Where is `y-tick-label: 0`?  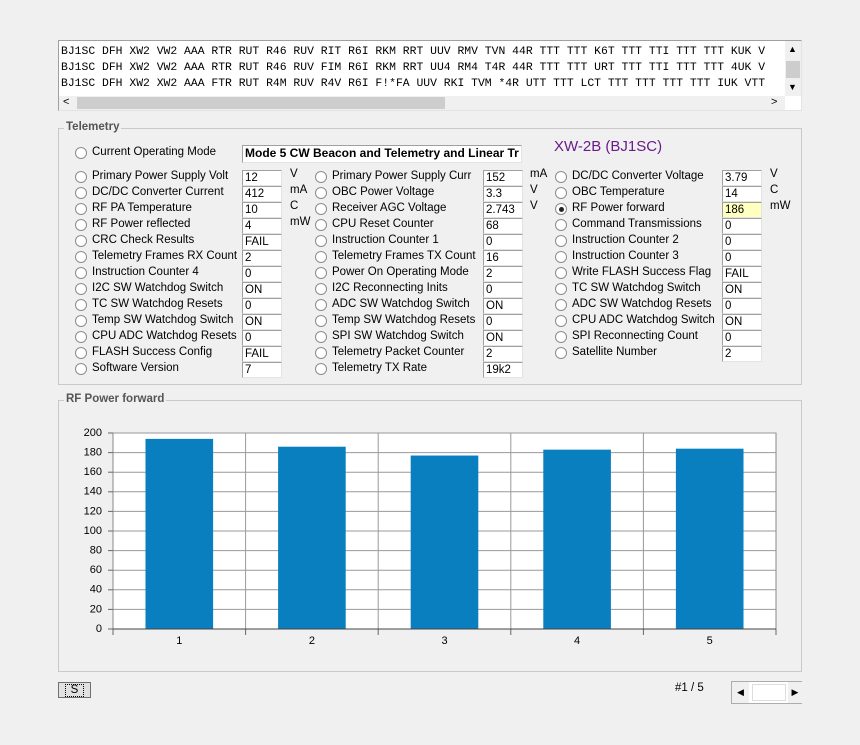
y-tick-label: 0 is located at coordinates (99, 629).